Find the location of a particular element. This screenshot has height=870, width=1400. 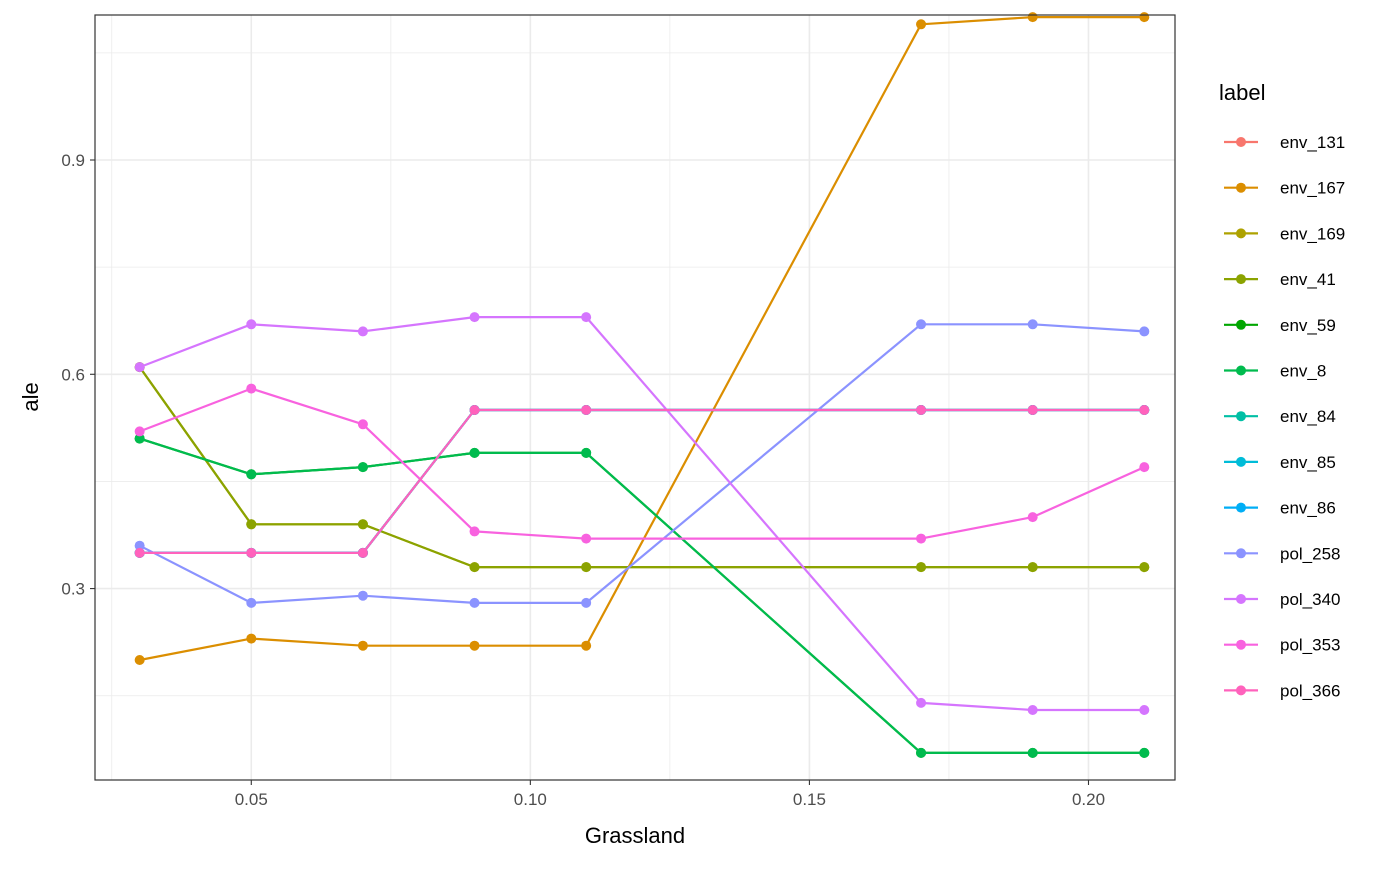

legend-label: env_131 is located at coordinates (1312, 142).